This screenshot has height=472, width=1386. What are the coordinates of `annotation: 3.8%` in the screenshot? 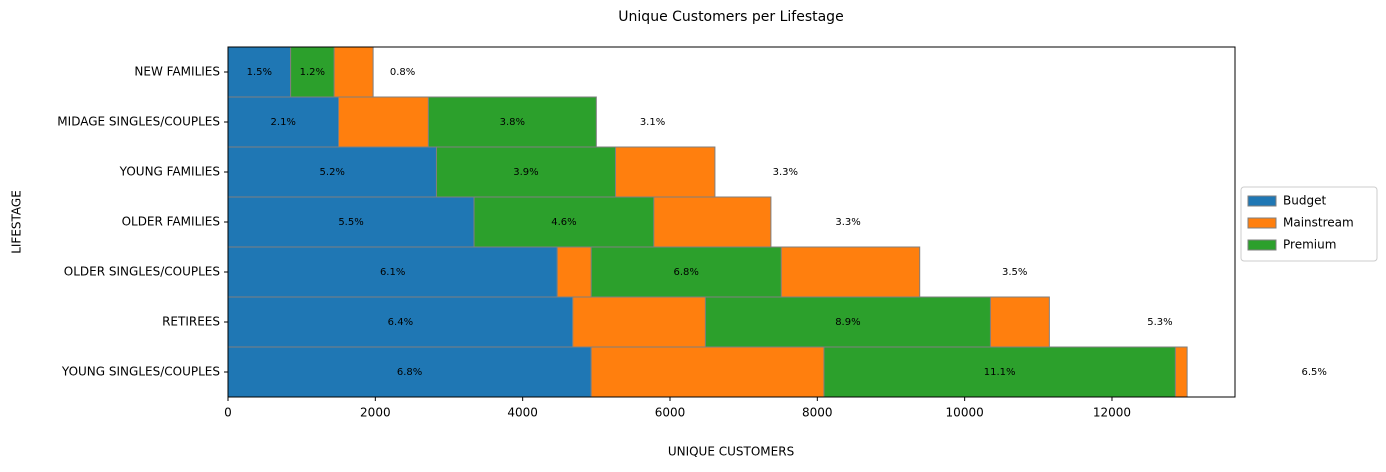 It's located at (512, 122).